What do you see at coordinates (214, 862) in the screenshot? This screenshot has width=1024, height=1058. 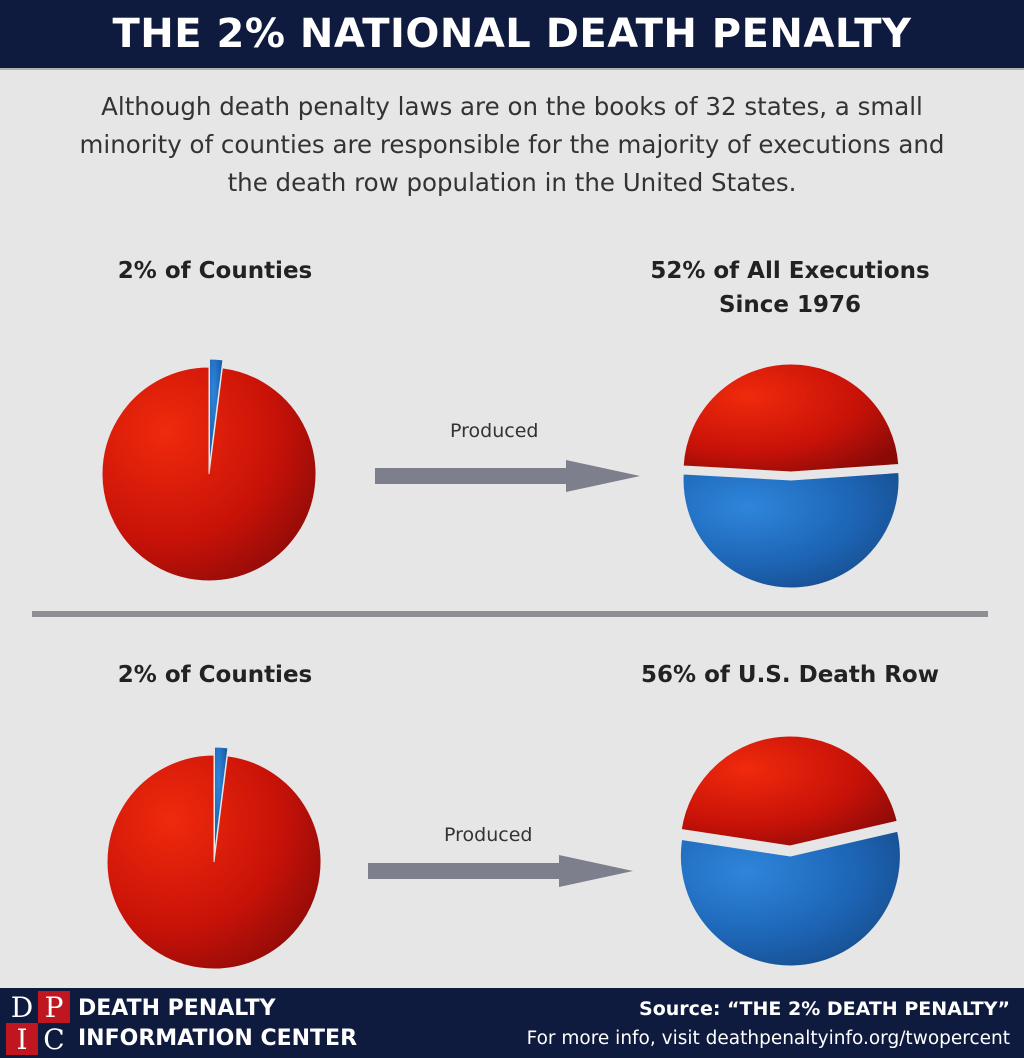 I see `pie-3-slice-red` at bounding box center [214, 862].